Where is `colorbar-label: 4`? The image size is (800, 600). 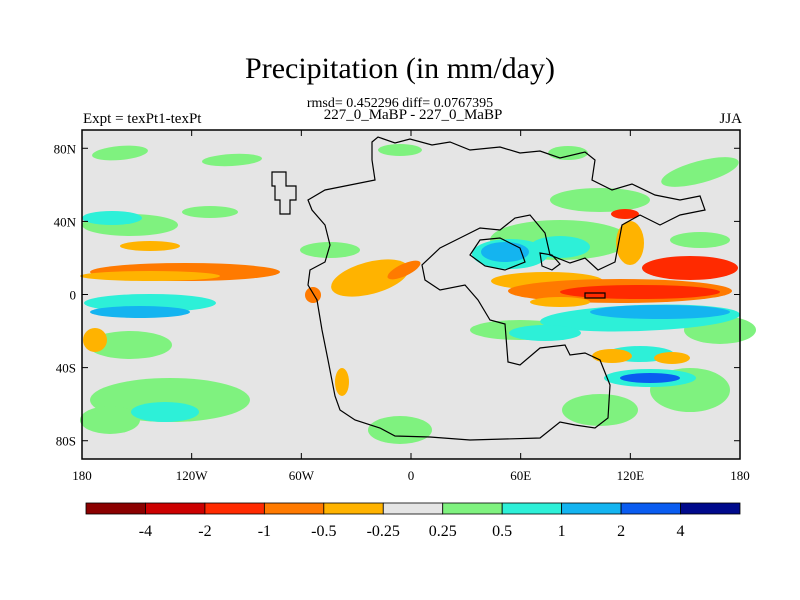
colorbar-label: 4 is located at coordinates (681, 531).